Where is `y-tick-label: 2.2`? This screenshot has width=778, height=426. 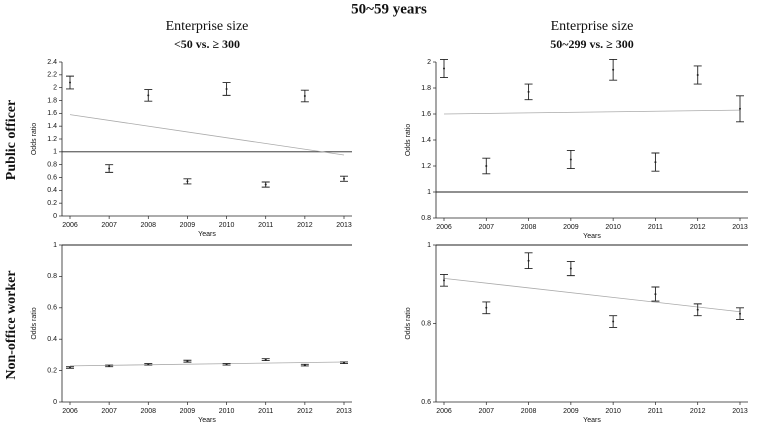
y-tick-label: 2.2 is located at coordinates (52, 75).